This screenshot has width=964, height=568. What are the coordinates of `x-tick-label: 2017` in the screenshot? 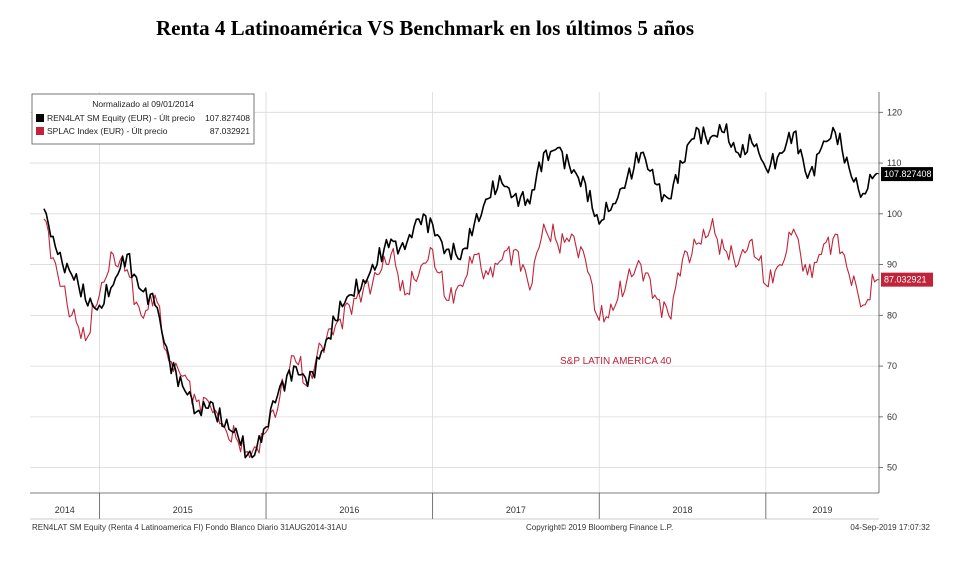 It's located at (516, 510).